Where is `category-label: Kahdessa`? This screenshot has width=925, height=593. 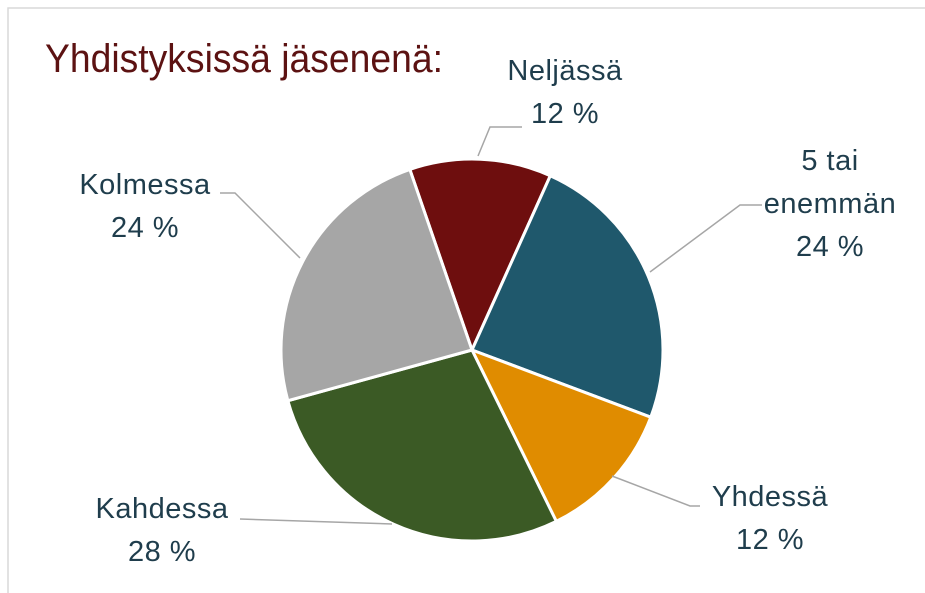
category-label: Kahdessa is located at coordinates (162, 509).